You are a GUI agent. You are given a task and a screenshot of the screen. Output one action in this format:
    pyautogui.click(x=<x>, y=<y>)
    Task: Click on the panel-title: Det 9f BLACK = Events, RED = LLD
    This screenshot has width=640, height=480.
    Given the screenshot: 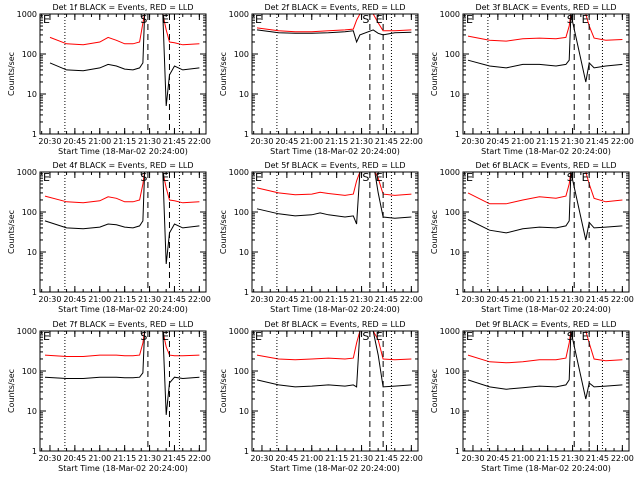 What is the action you would take?
    pyautogui.click(x=545, y=324)
    